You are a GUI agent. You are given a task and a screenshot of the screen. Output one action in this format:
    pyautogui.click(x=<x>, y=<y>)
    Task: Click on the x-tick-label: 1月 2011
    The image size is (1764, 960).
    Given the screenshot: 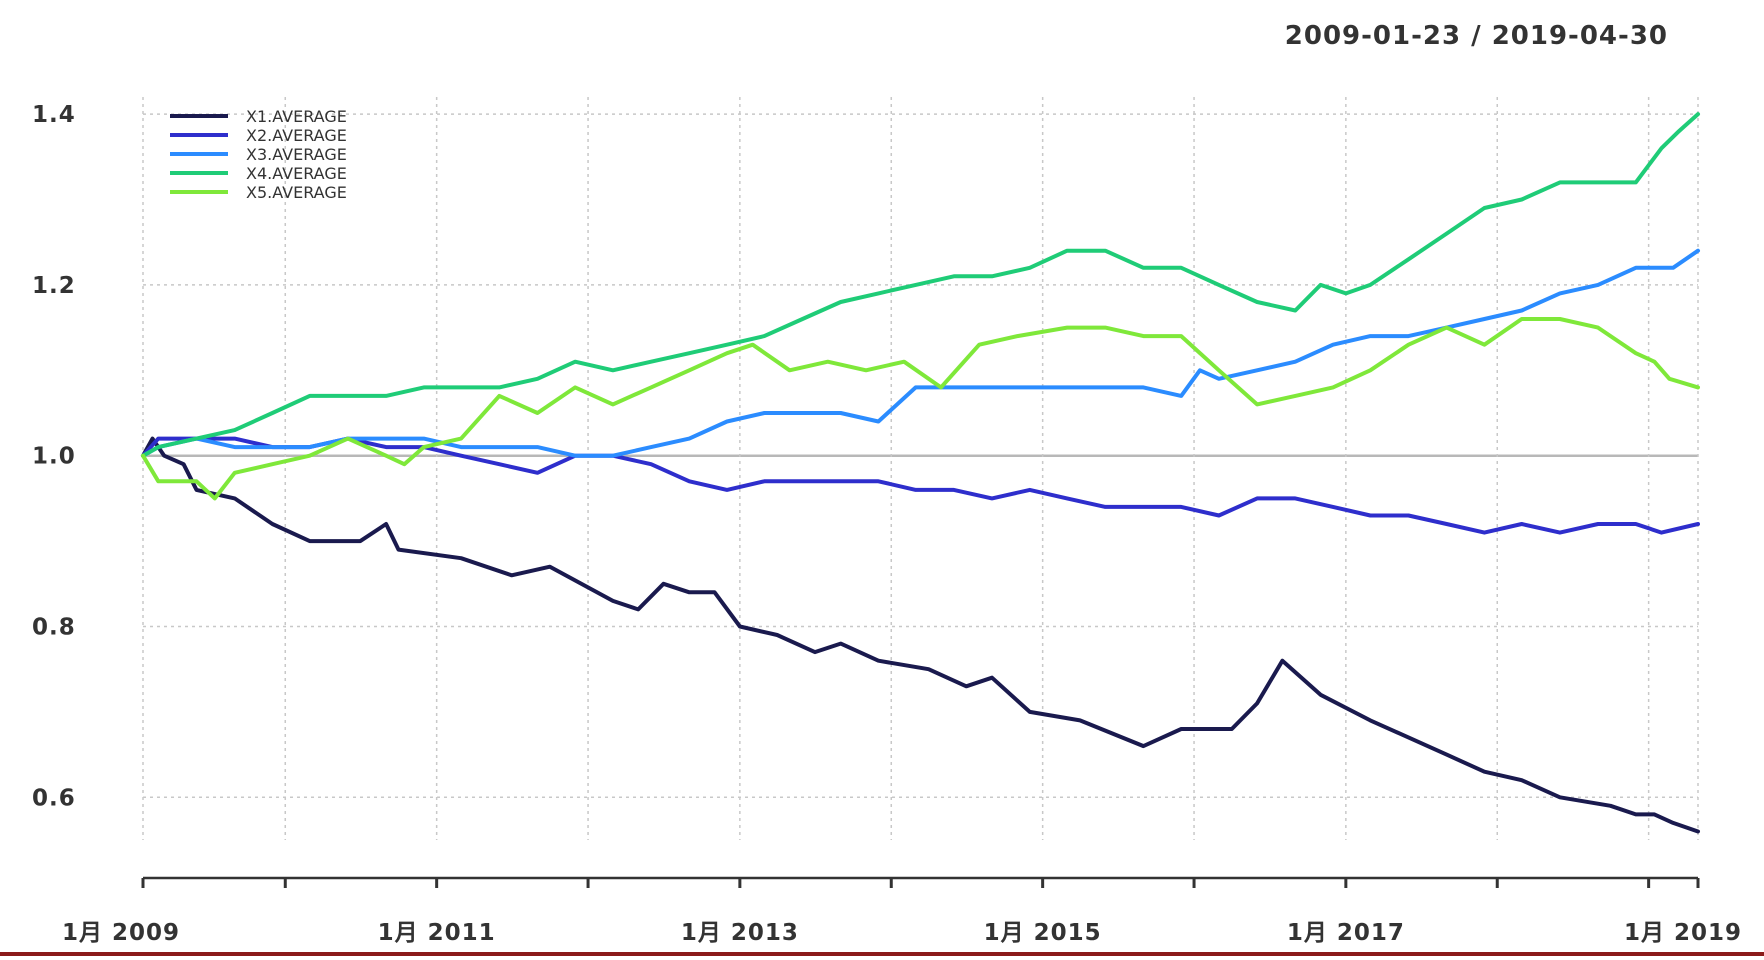 What is the action you would take?
    pyautogui.click(x=437, y=933)
    